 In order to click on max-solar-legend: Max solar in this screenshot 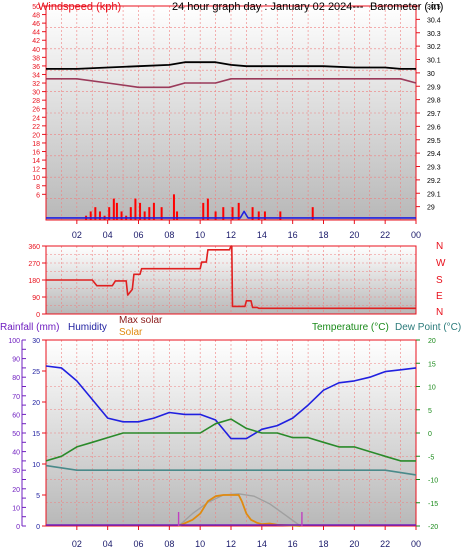, I will do `click(141, 320)`.